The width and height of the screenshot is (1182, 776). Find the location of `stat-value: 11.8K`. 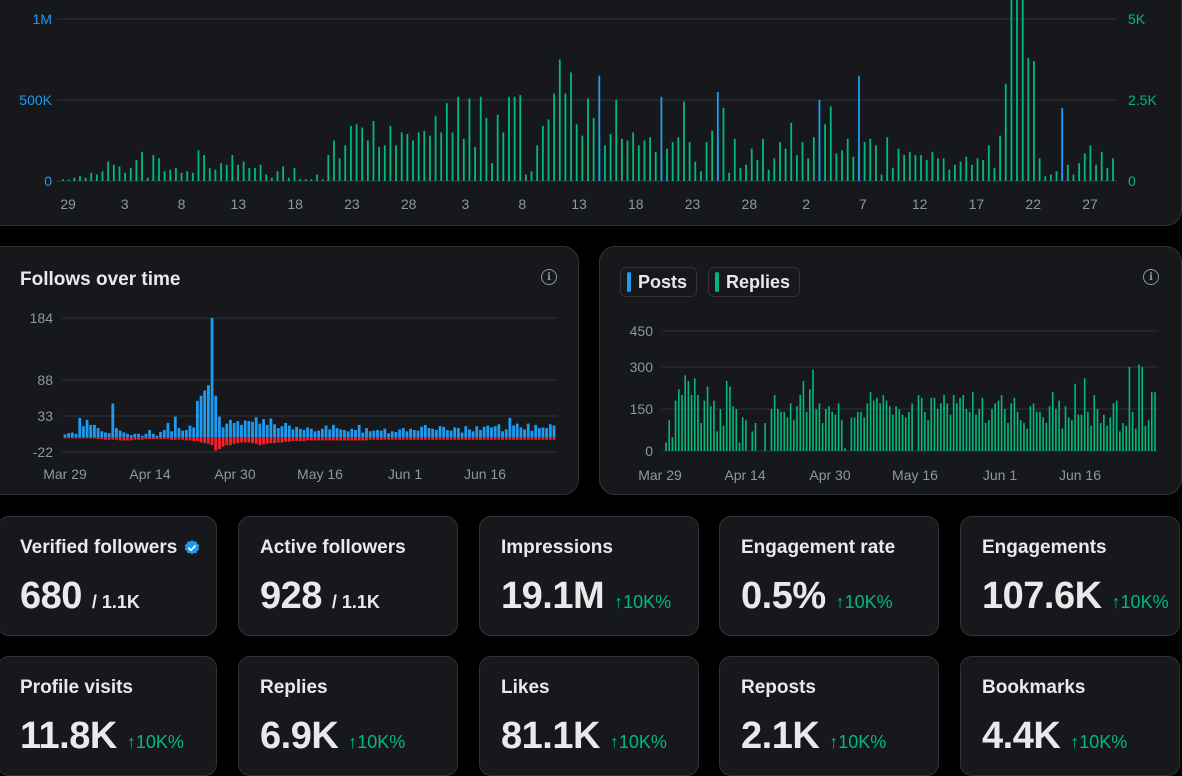

stat-value: 11.8K is located at coordinates (68, 736).